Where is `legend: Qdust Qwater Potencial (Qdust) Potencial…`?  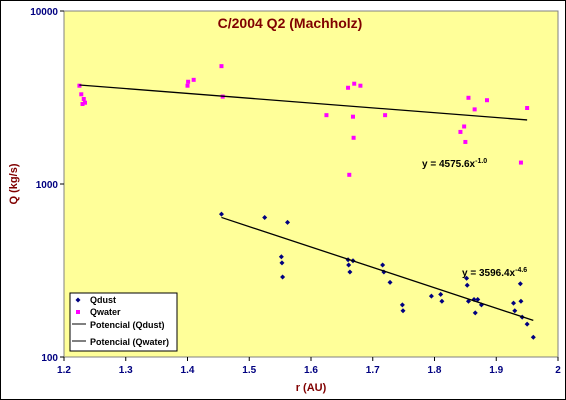
legend: Qdust Qwater Potencial (Qdust) Potencial… is located at coordinates (123, 322).